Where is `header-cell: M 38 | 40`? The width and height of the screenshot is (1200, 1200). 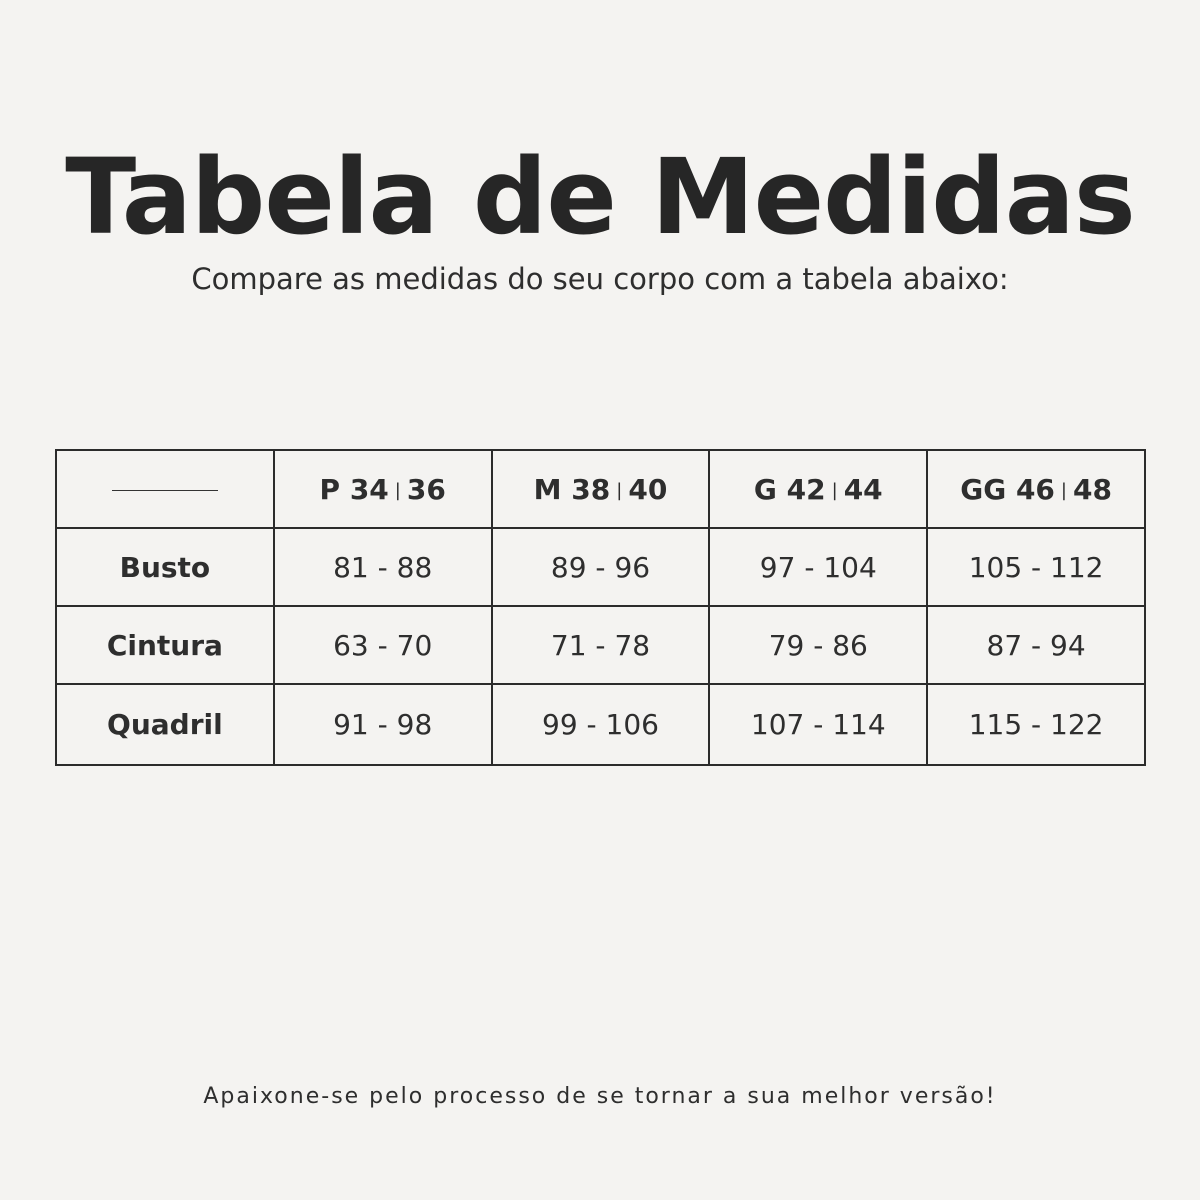 header-cell: M 38 | 40 is located at coordinates (600, 489).